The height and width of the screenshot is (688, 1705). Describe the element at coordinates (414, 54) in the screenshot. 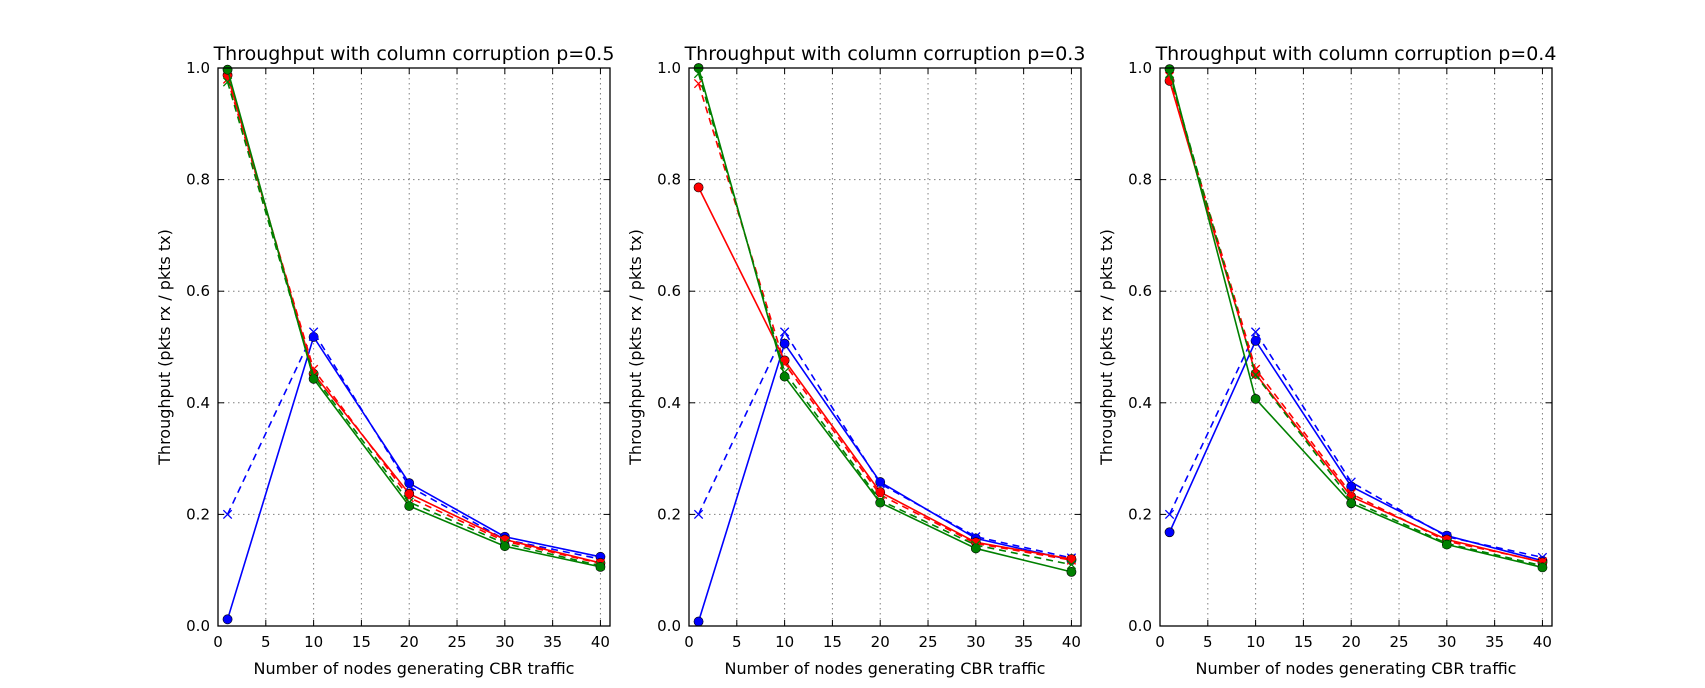

I see `chart-title: Throughput with column corruption p=0.5` at that location.